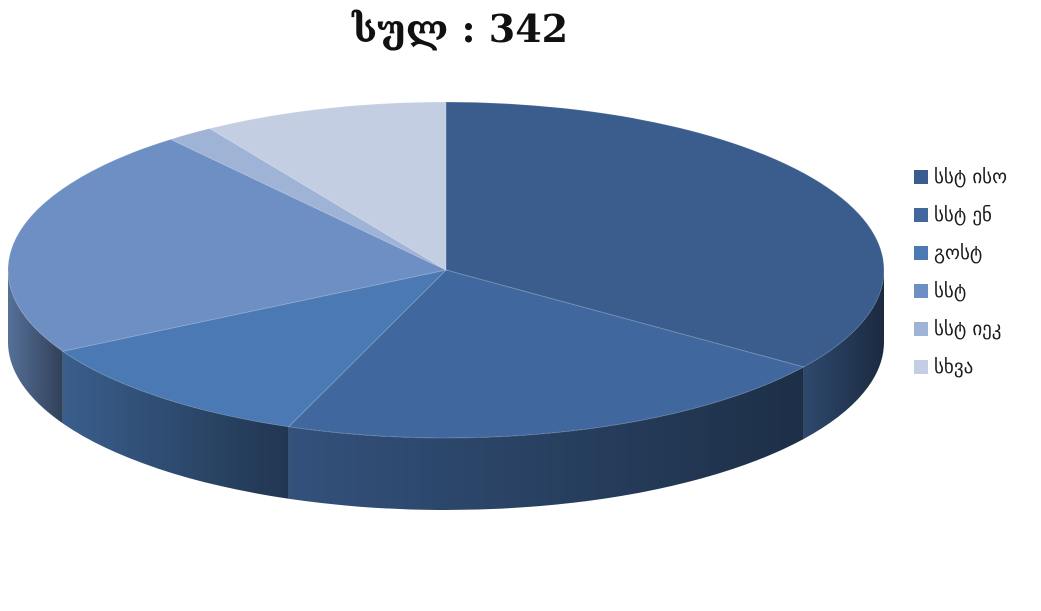  I want to click on legend-label: სსტ იეკ, so click(968, 329).